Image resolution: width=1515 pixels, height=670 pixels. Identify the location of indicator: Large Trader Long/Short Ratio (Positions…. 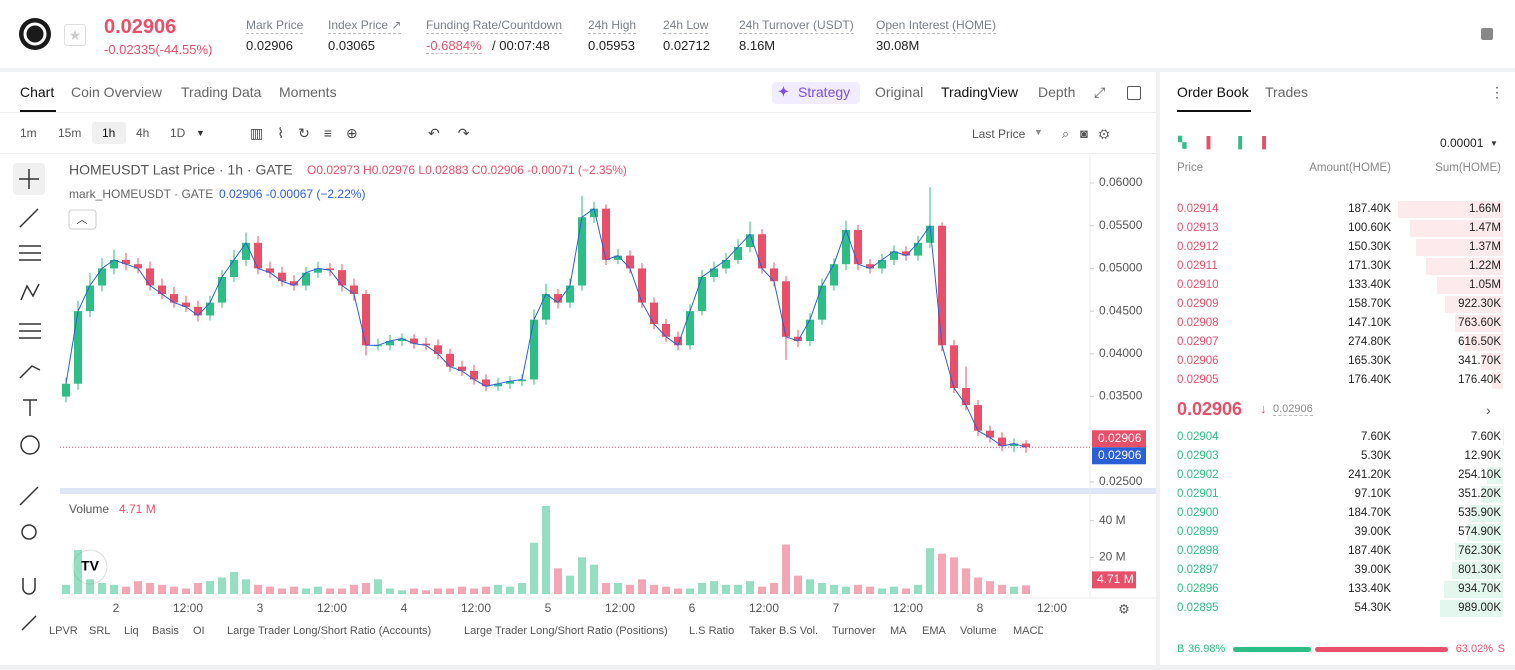
(566, 631).